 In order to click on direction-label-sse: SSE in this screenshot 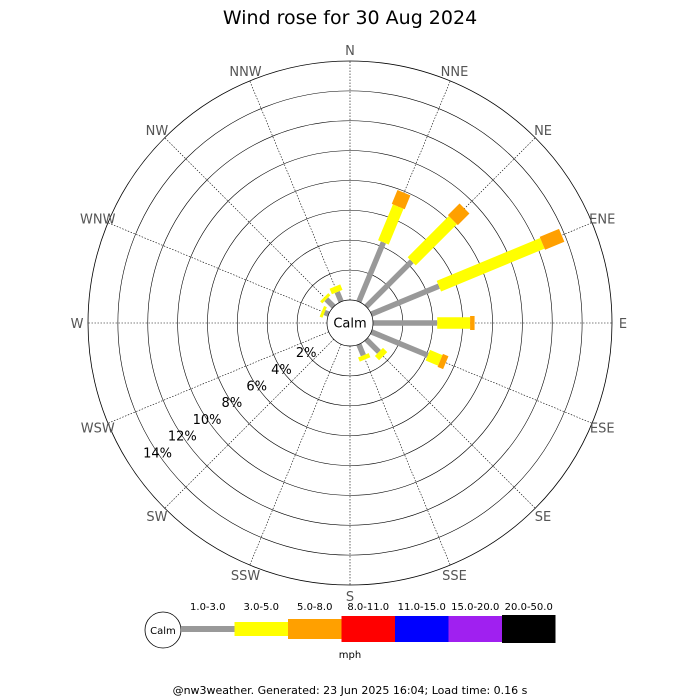, I will do `click(454, 576)`.